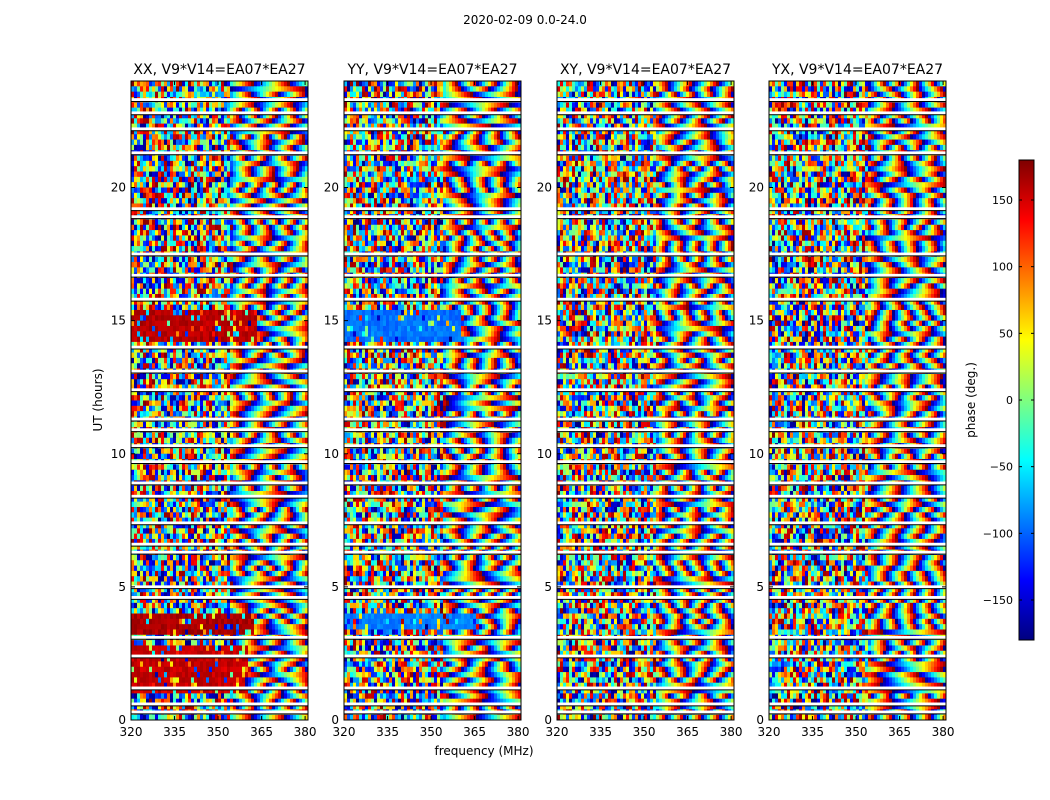 The image size is (1050, 800). I want to click on x-axis-label: frequency (MHz), so click(483, 751).